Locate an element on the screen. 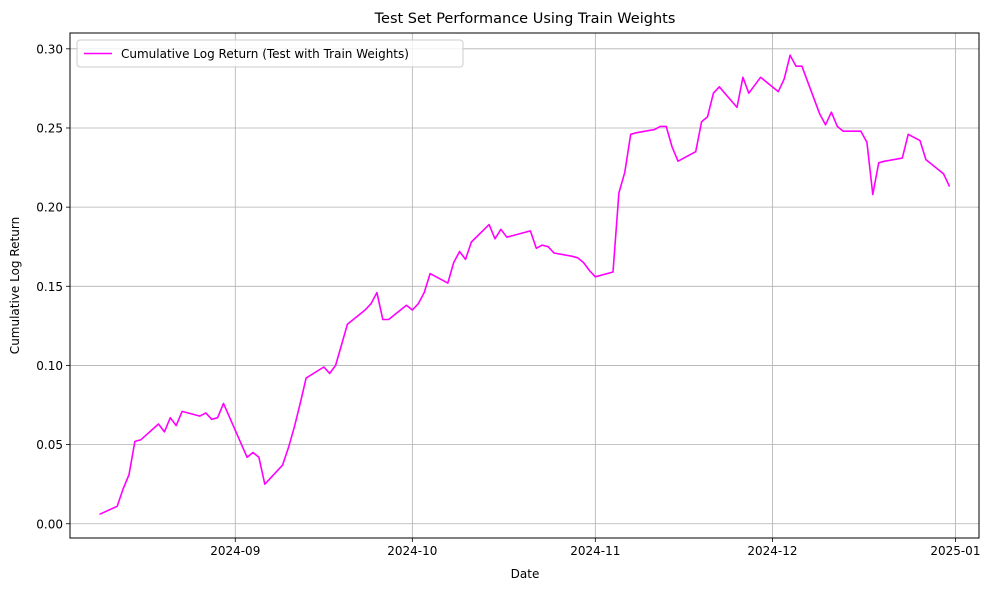 The height and width of the screenshot is (590, 989). x-tick-label: 2025-01 is located at coordinates (955, 551).